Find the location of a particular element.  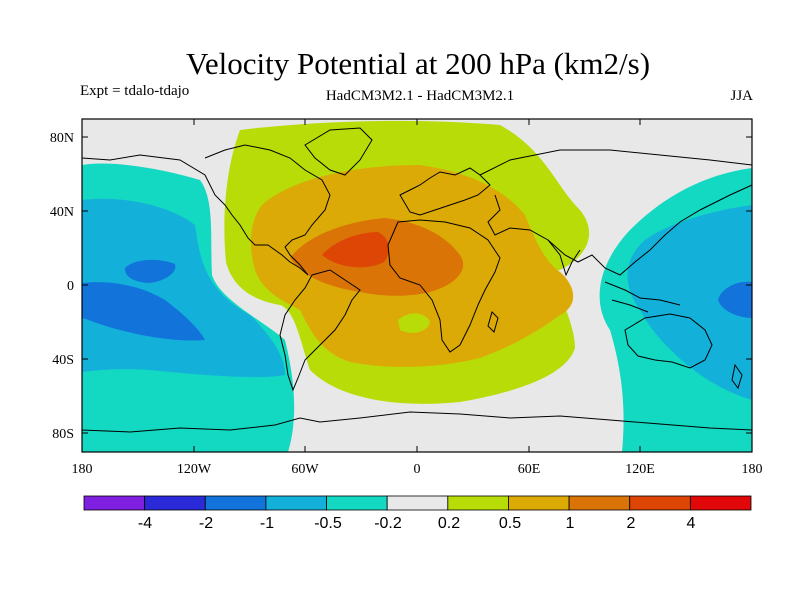

lon-tick-label-60w: 60W is located at coordinates (305, 469).